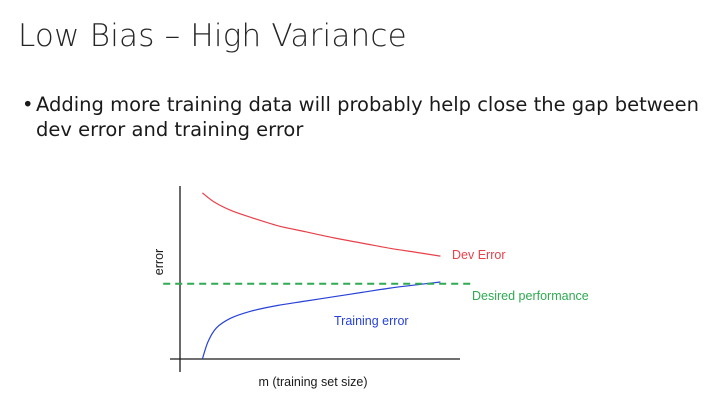  Describe the element at coordinates (371, 321) in the screenshot. I see `training-error-label: Training error` at that location.